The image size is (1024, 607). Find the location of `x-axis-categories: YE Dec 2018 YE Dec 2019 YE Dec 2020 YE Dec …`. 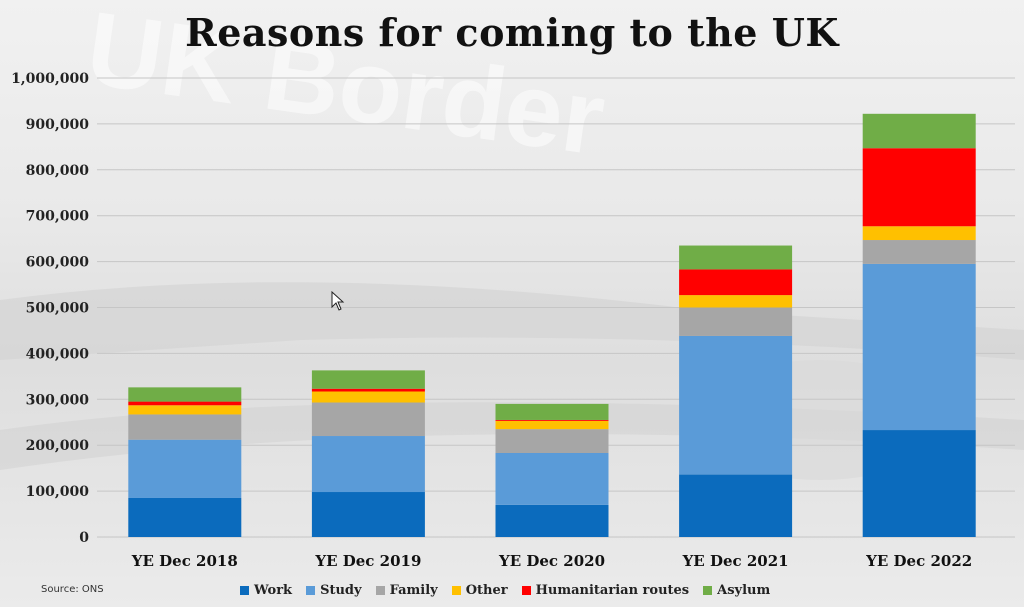

x-axis-categories: YE Dec 2018 YE Dec 2019 YE Dec 2020 YE Dec … is located at coordinates (551, 561).